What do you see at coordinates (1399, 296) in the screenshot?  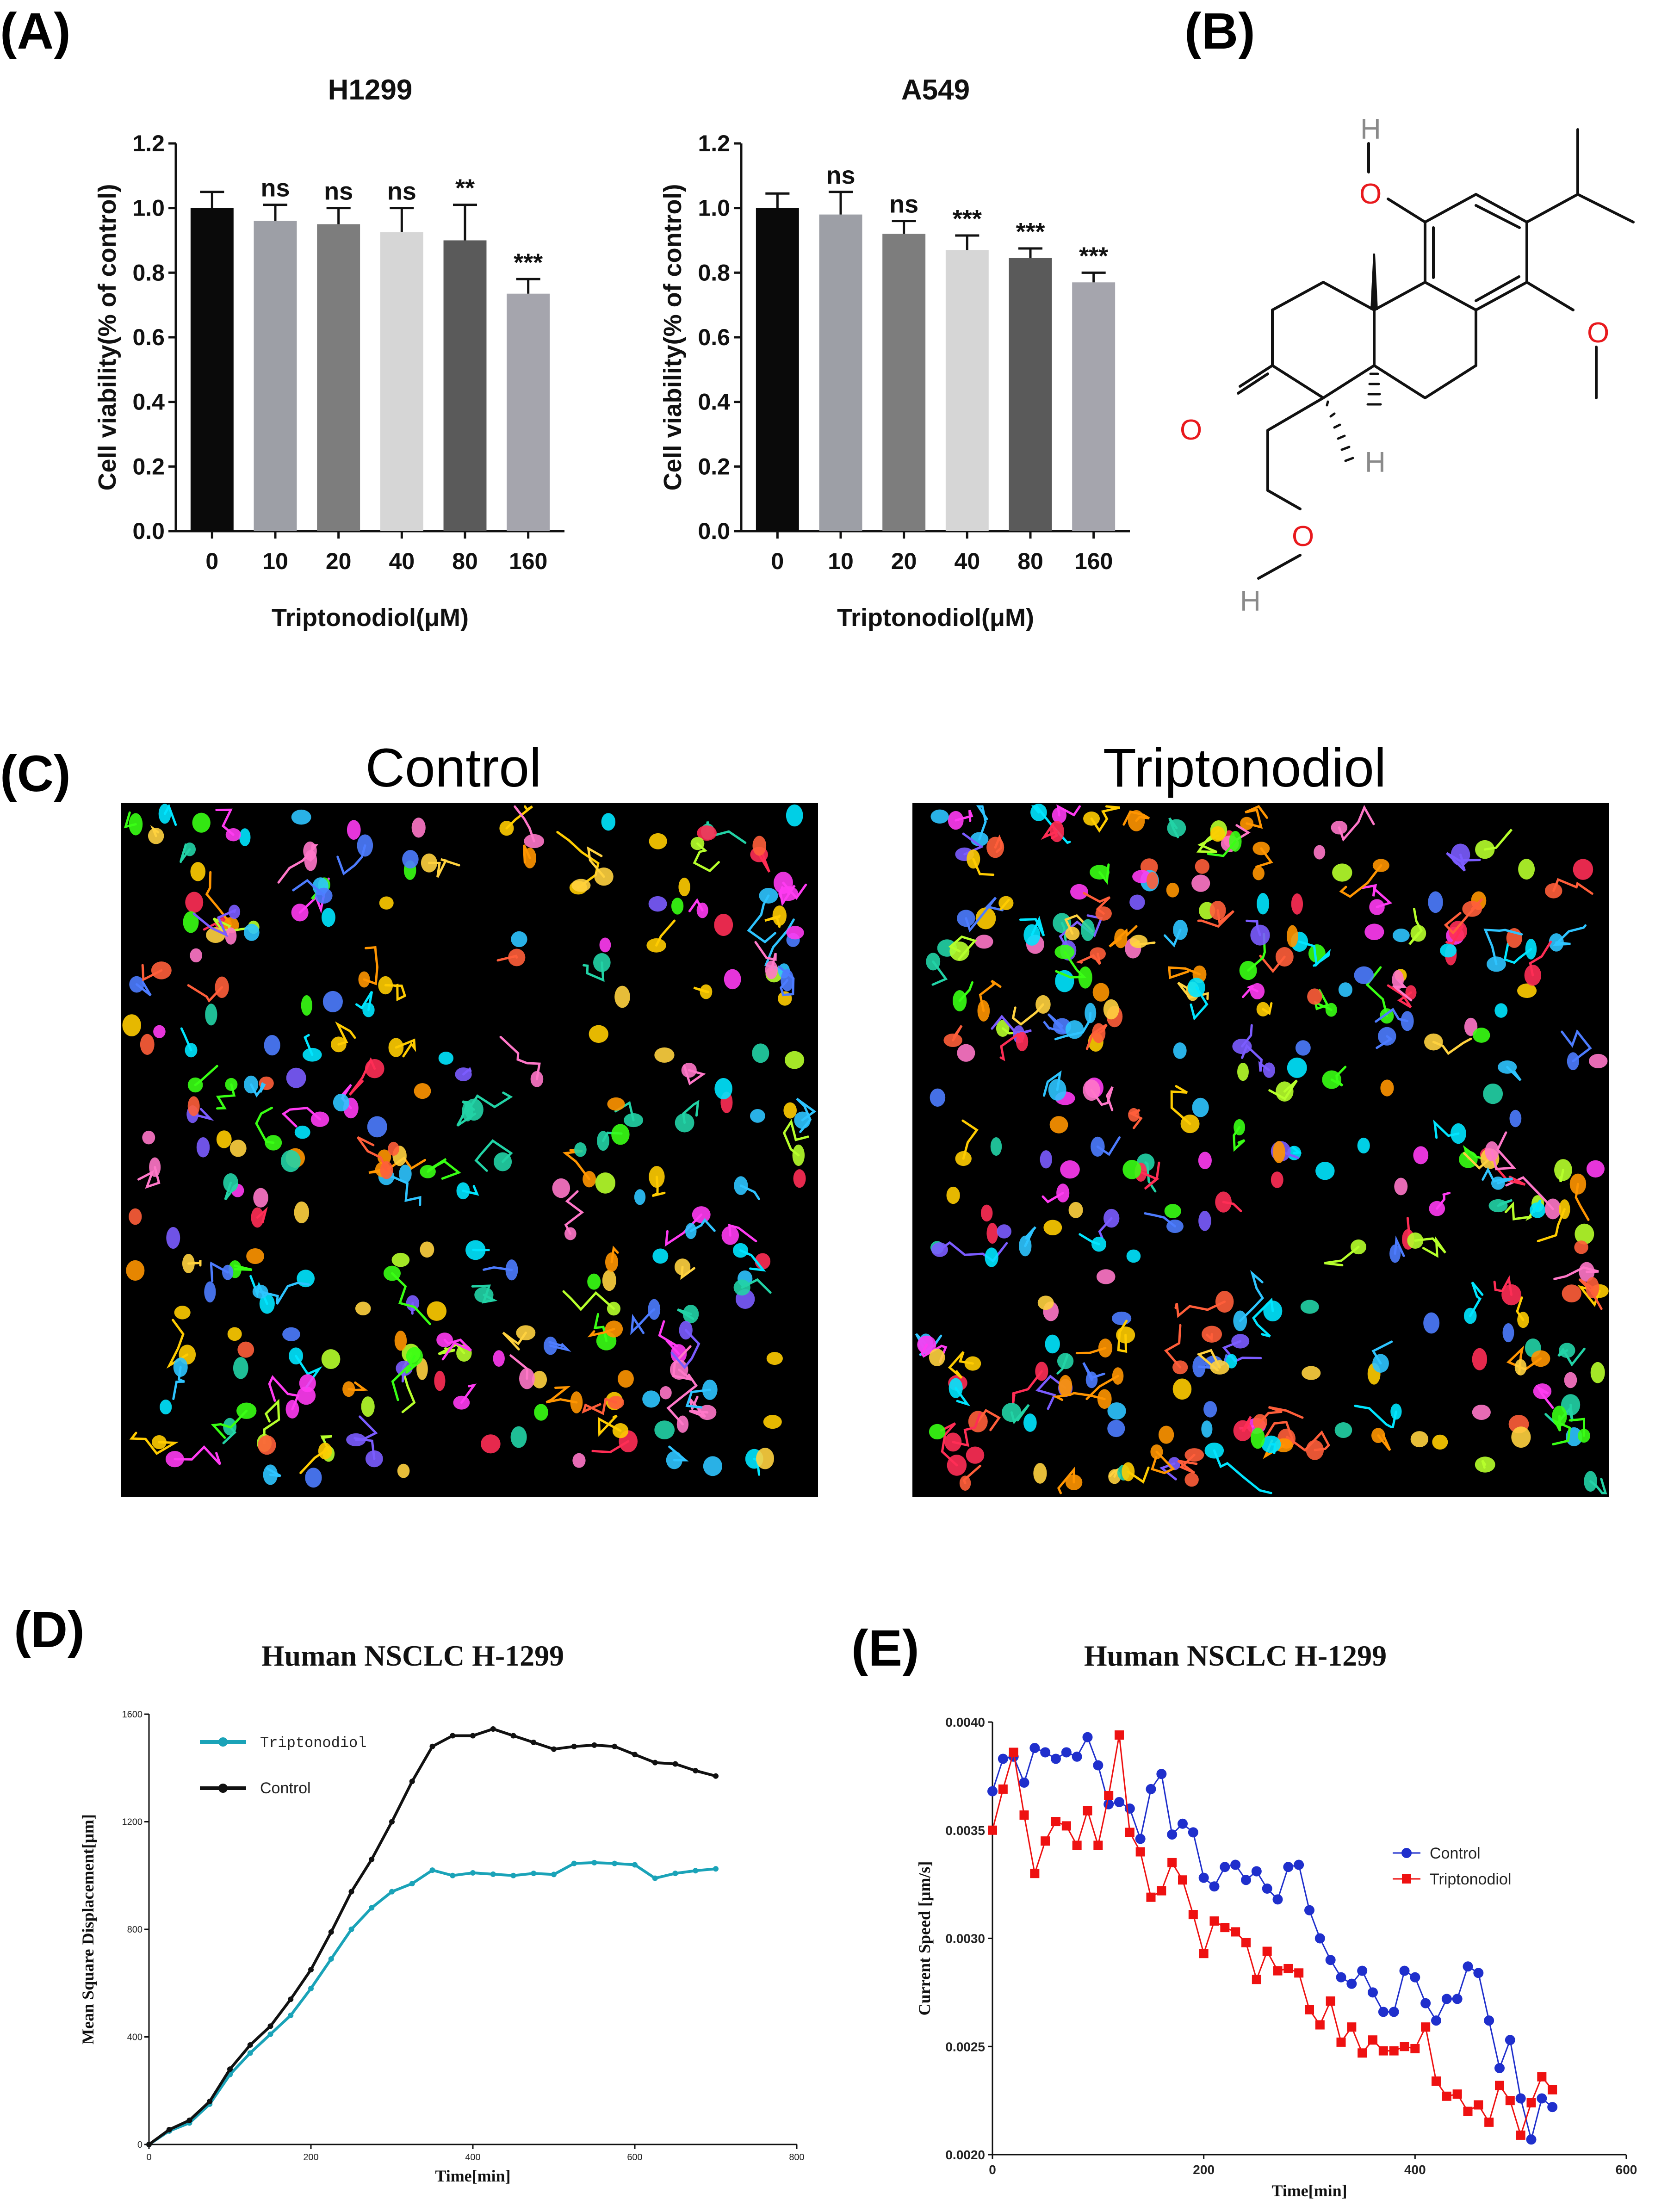 I see `ring-b-bond` at bounding box center [1399, 296].